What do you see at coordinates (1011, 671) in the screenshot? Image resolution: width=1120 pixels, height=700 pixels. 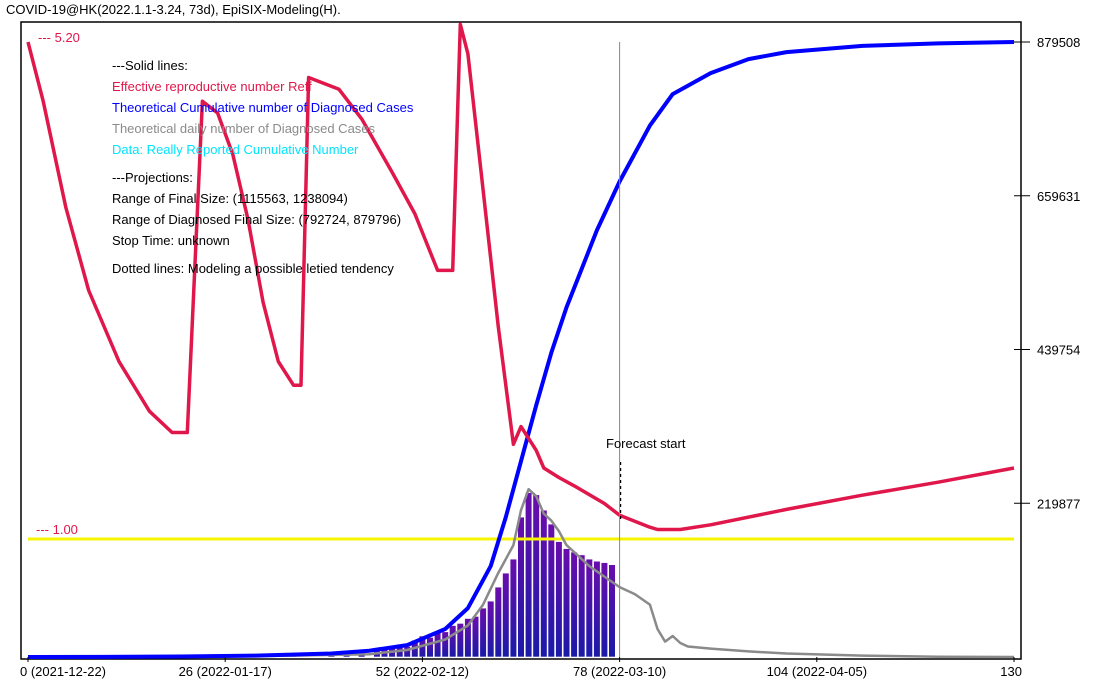 I see `x-tick-label: 130` at bounding box center [1011, 671].